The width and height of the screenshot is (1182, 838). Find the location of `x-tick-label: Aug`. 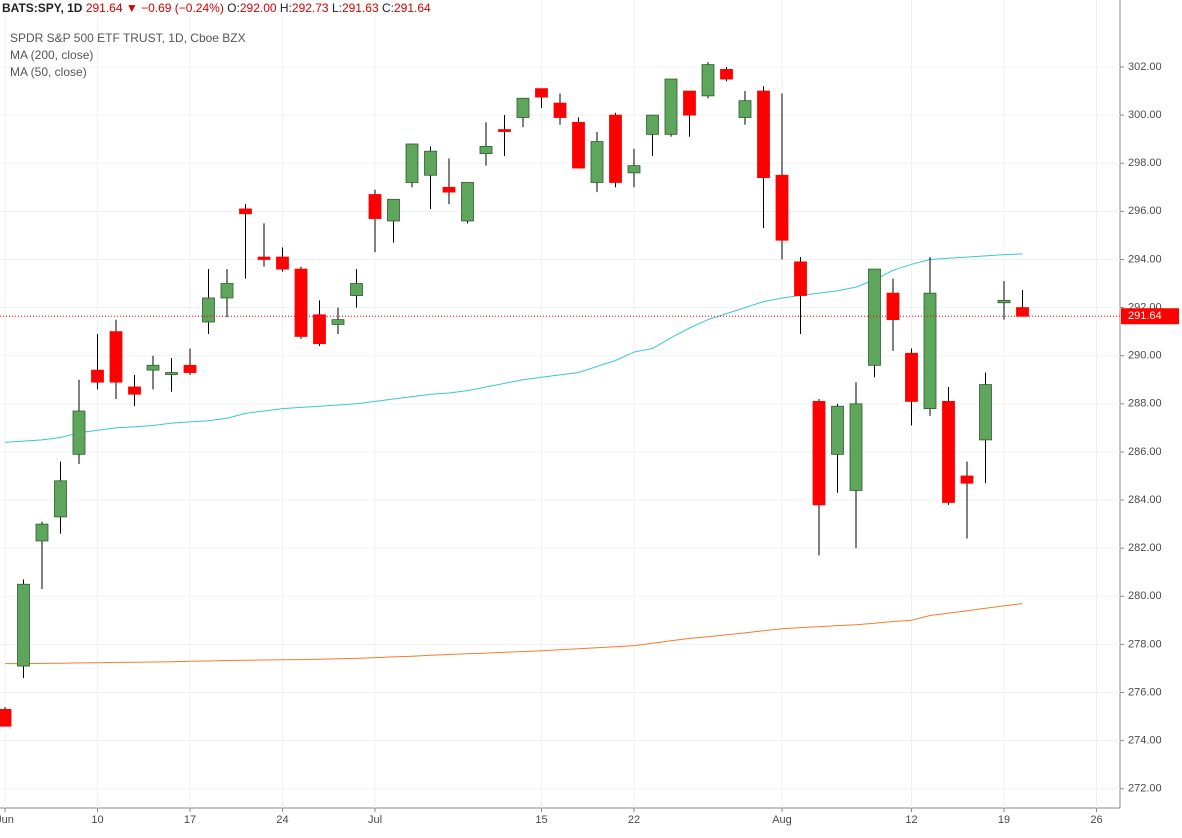

x-tick-label: Aug is located at coordinates (782, 820).